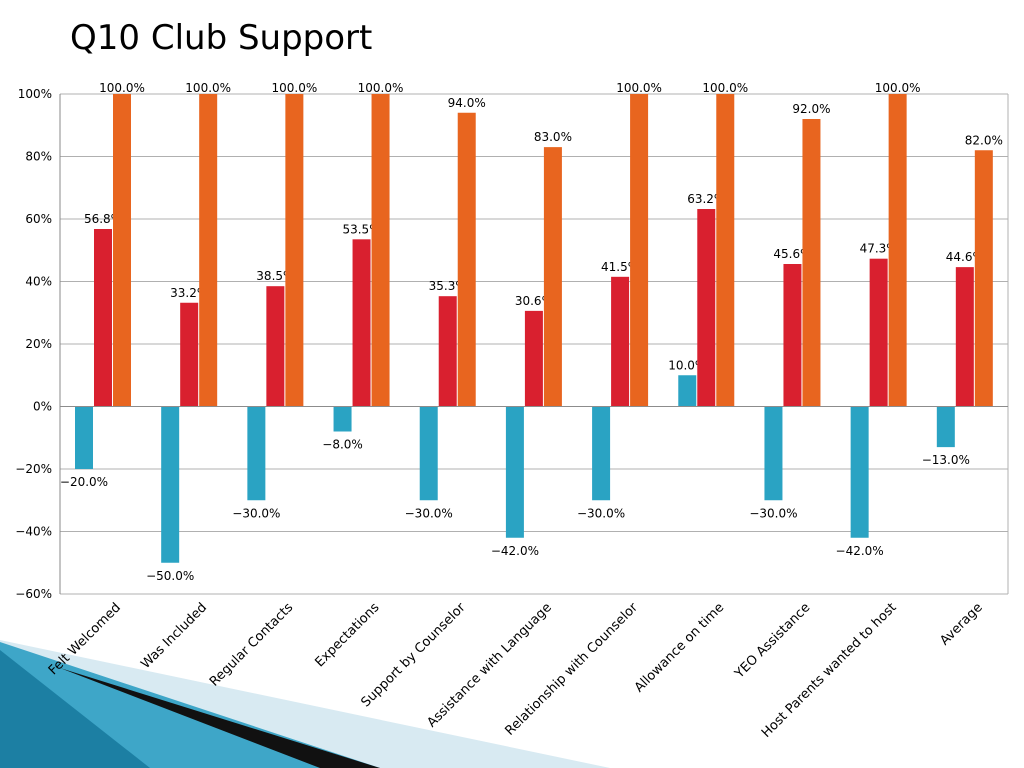 Image resolution: width=1024 pixels, height=768 pixels. Describe the element at coordinates (33, 532) in the screenshot. I see `y-tick-label: −40%` at that location.